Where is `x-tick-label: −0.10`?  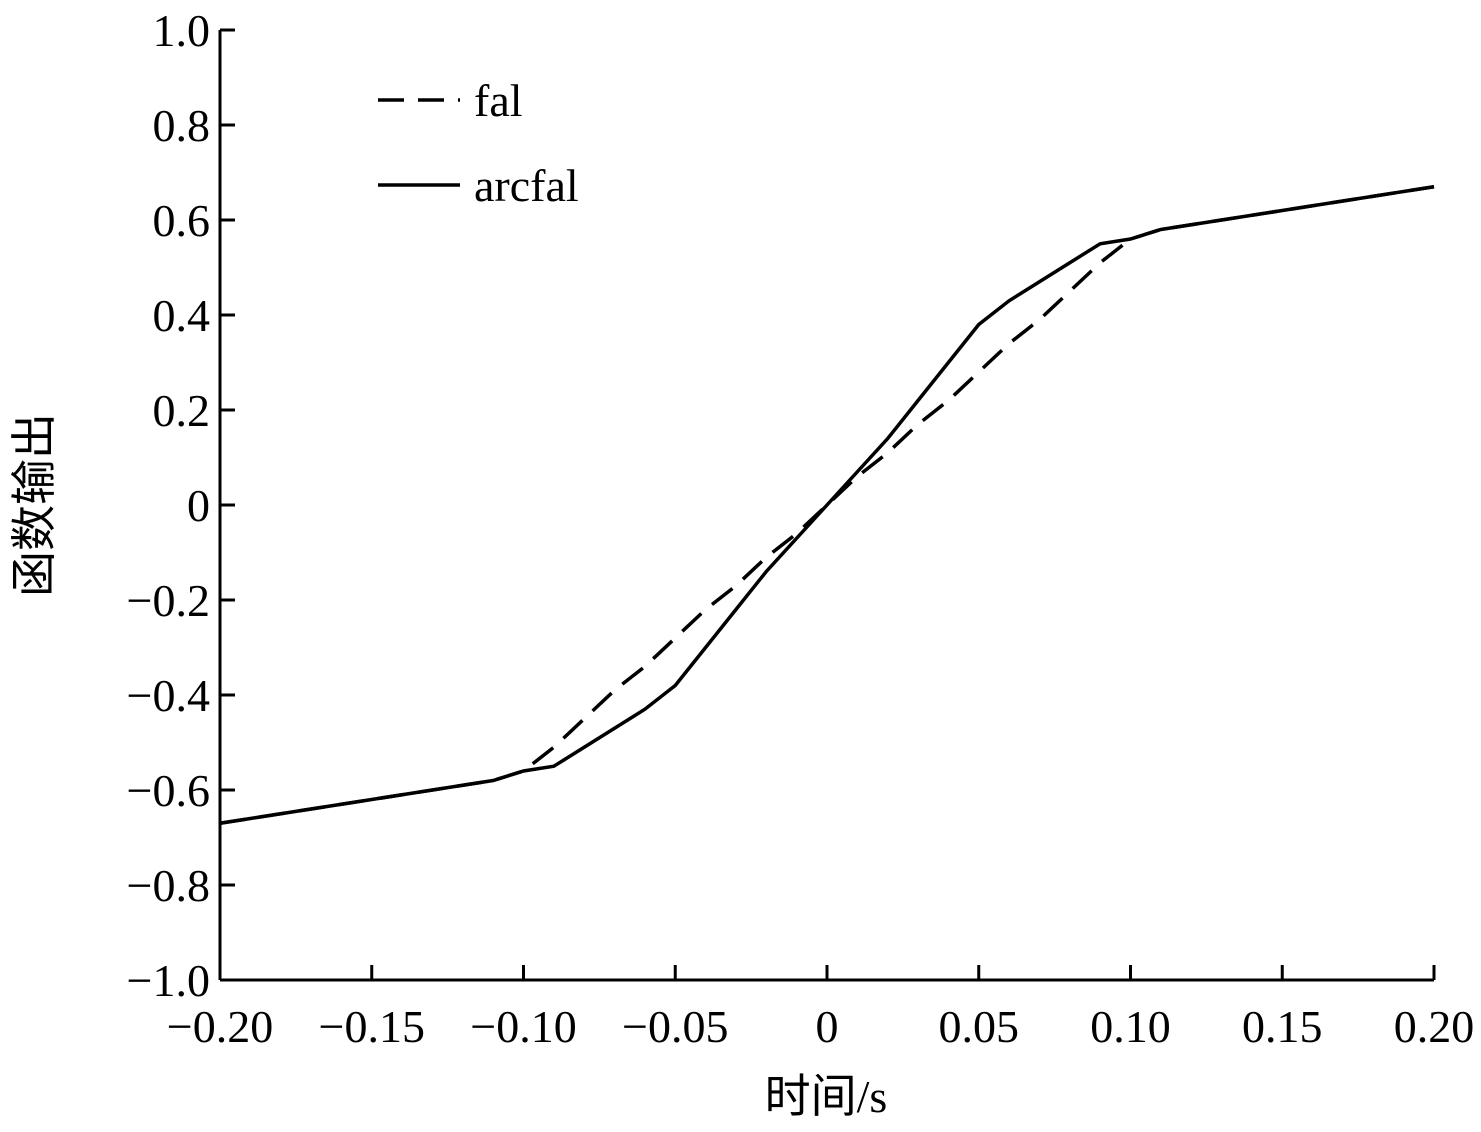
x-tick-label: −0.10 is located at coordinates (523, 1026).